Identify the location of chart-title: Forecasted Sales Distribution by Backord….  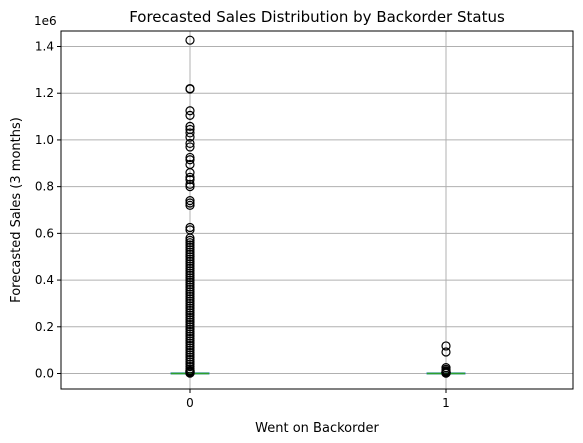
(317, 17).